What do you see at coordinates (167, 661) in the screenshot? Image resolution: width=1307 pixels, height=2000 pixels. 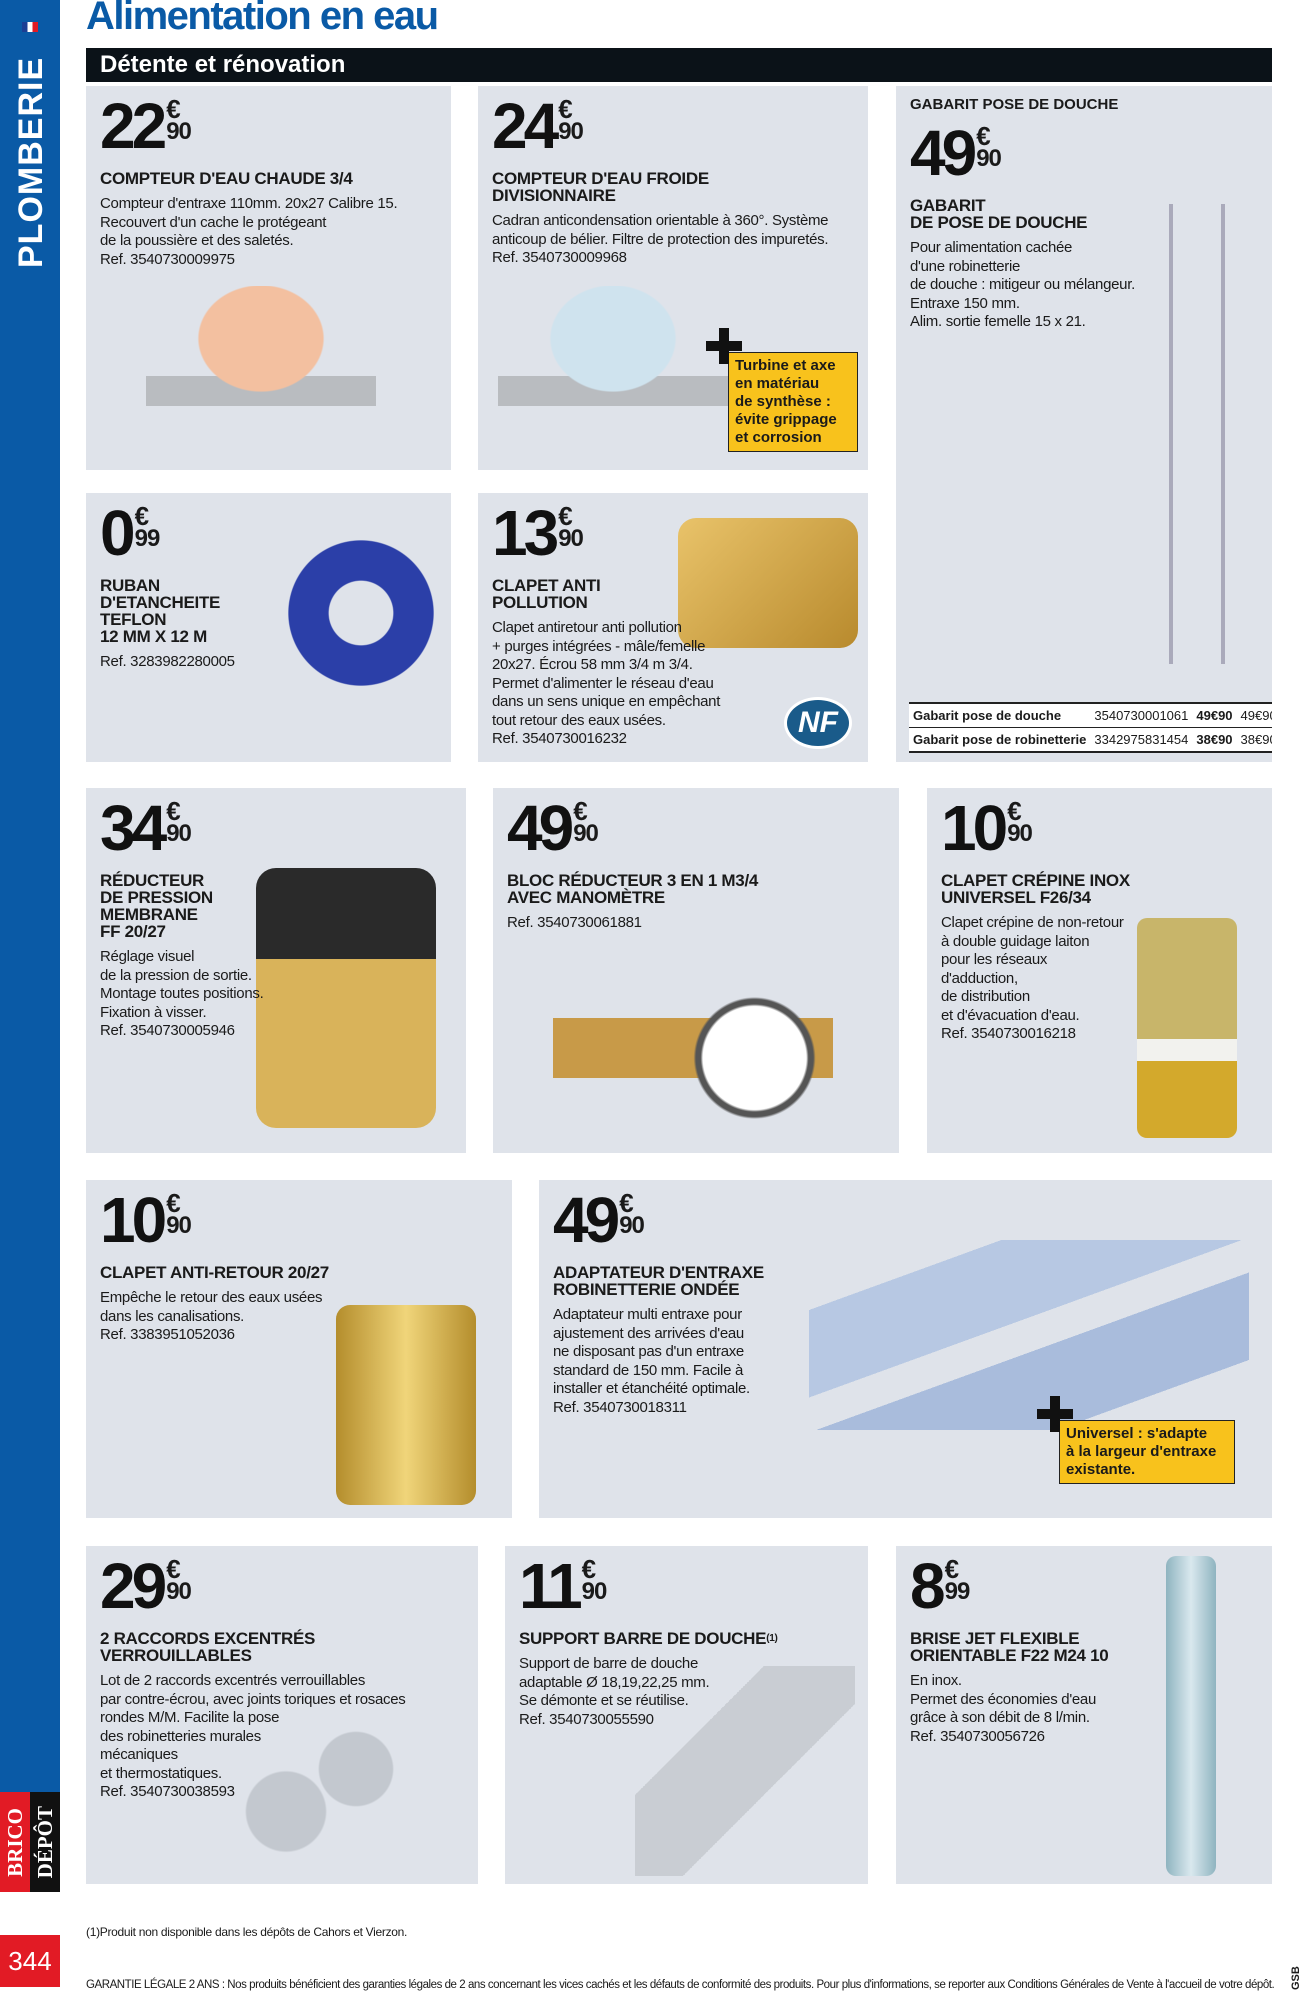 I see `product-reference: Ref. 3283982280005` at bounding box center [167, 661].